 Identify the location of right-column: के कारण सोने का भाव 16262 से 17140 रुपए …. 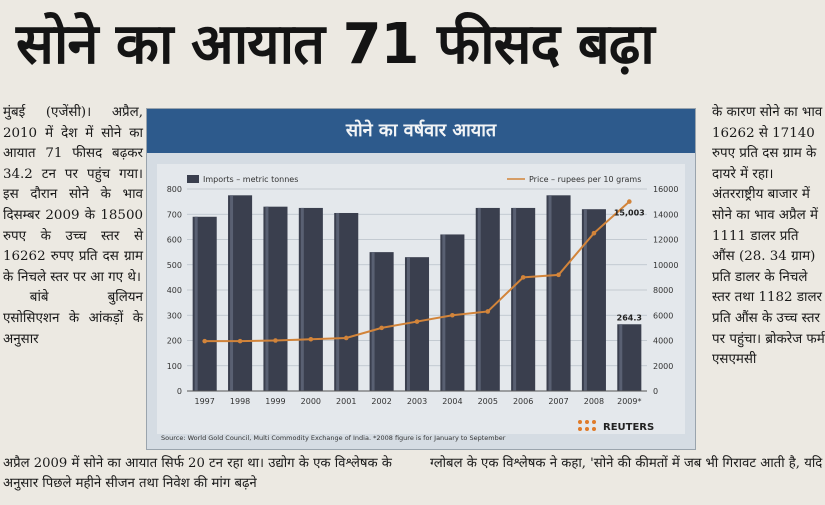
(768, 236).